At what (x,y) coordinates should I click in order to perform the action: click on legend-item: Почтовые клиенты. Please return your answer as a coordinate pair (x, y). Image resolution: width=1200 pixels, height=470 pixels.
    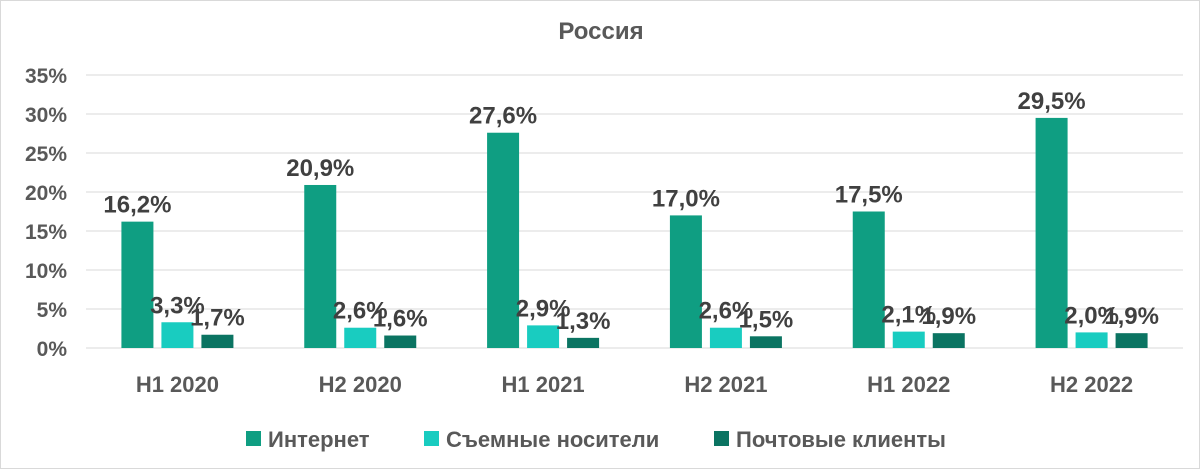
    Looking at the image, I should click on (830, 439).